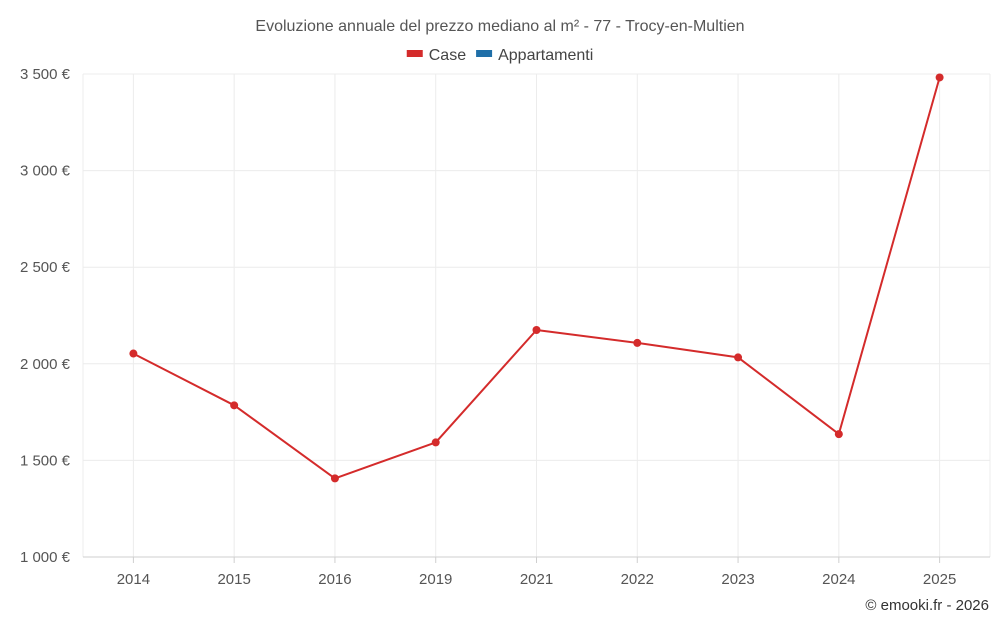 The image size is (1000, 625). What do you see at coordinates (45, 74) in the screenshot?
I see `y-tick-label: 3 500 €` at bounding box center [45, 74].